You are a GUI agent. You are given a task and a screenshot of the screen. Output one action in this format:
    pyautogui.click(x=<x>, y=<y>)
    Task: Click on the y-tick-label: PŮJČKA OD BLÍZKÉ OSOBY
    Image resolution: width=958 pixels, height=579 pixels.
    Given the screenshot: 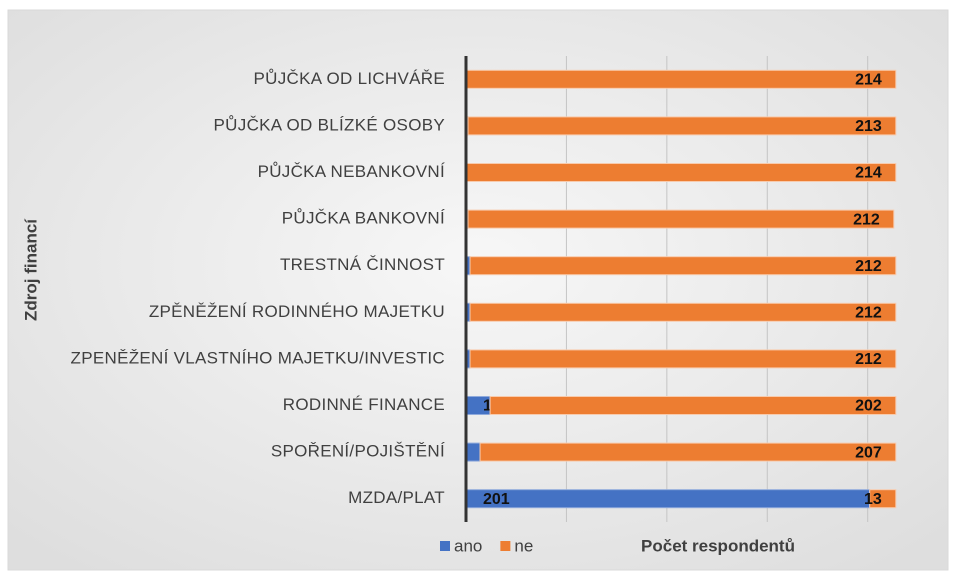 What is the action you would take?
    pyautogui.click(x=329, y=124)
    